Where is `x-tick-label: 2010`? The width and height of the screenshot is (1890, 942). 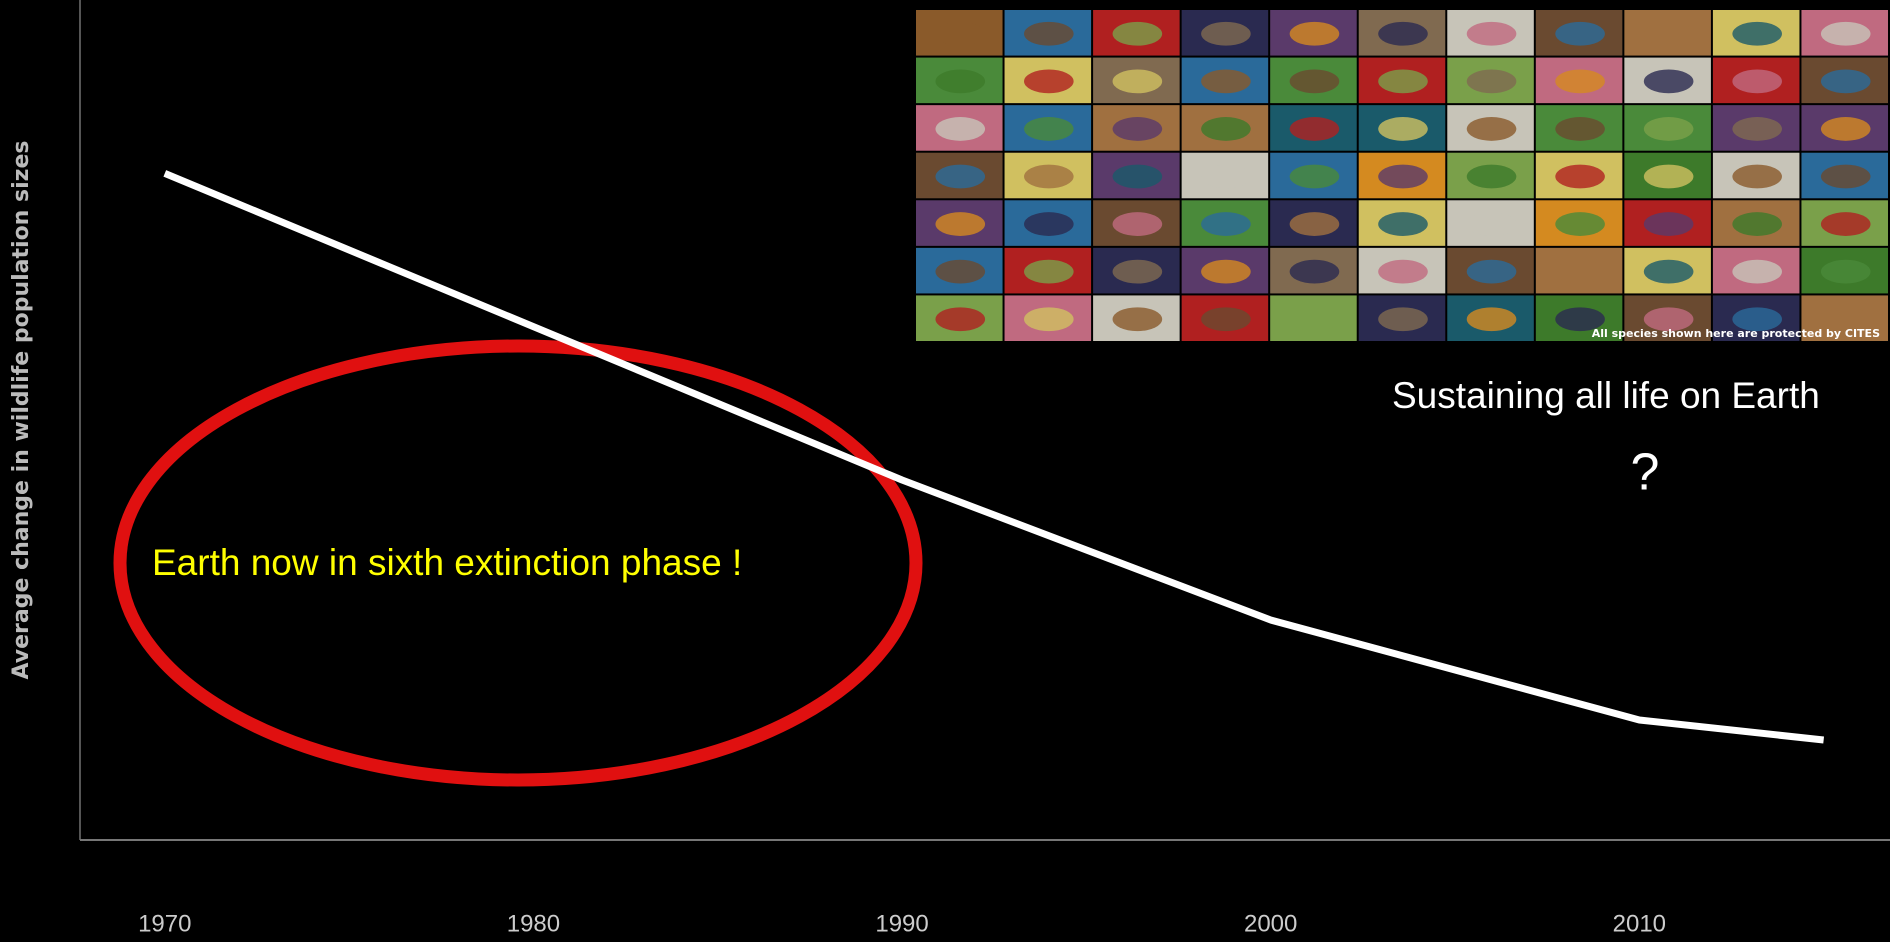
x-tick-label: 2010 is located at coordinates (1639, 923).